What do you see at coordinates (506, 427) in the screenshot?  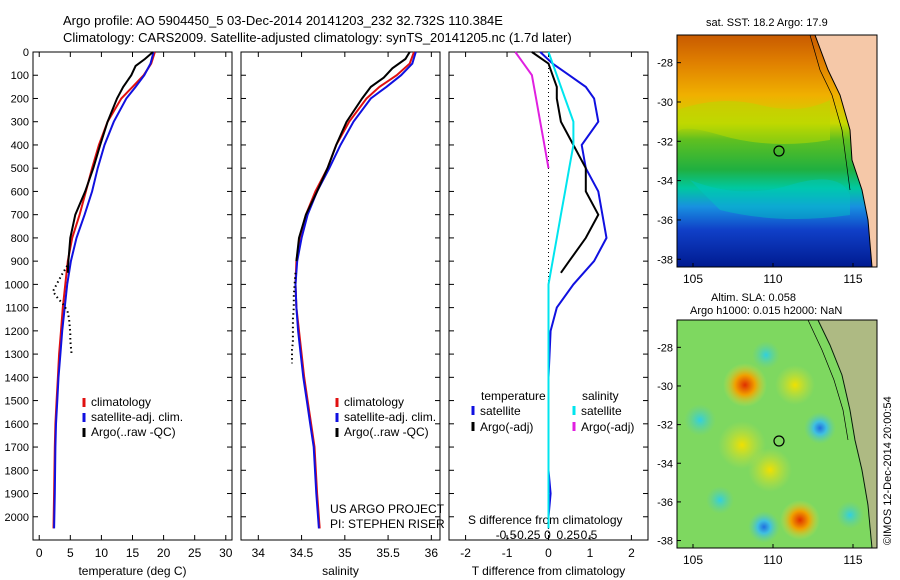 I see `legend-label-t-argo: Argo(-adj)` at bounding box center [506, 427].